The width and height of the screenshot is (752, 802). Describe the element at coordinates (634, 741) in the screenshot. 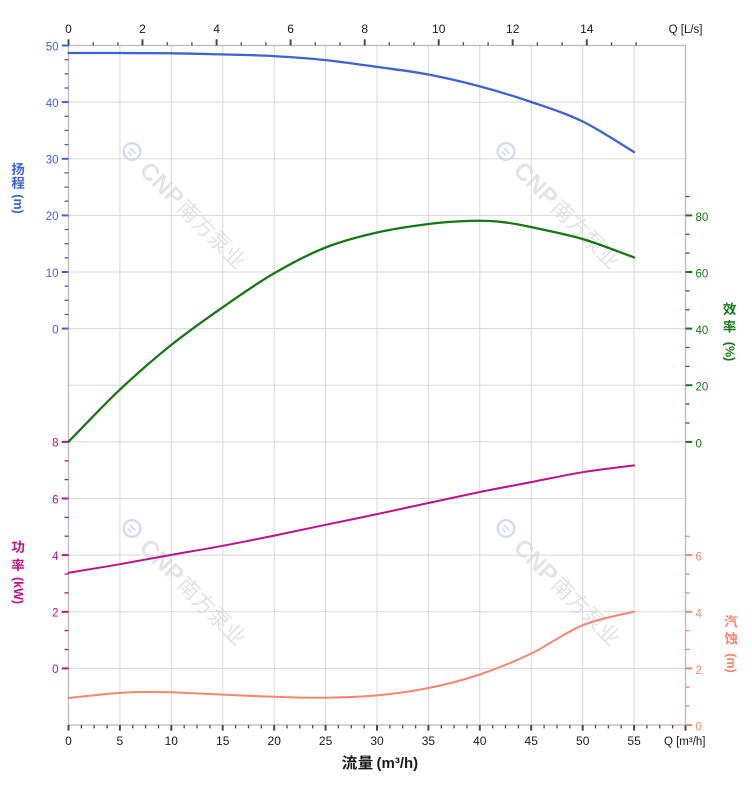

I see `svg-text: 55` at that location.